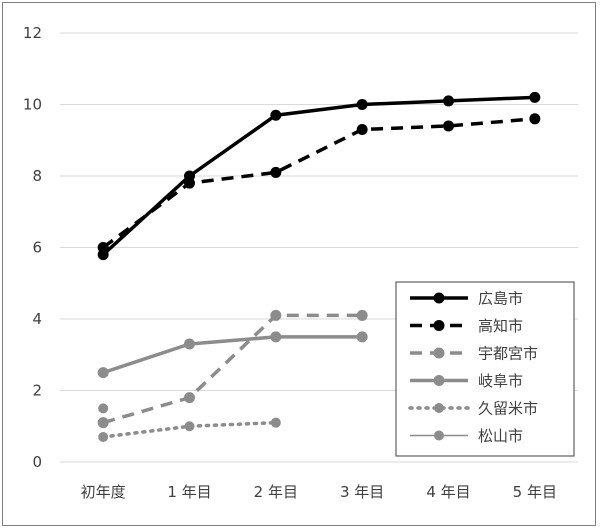 The height and width of the screenshot is (530, 600). I want to click on y-tick-label: 10, so click(32, 105).